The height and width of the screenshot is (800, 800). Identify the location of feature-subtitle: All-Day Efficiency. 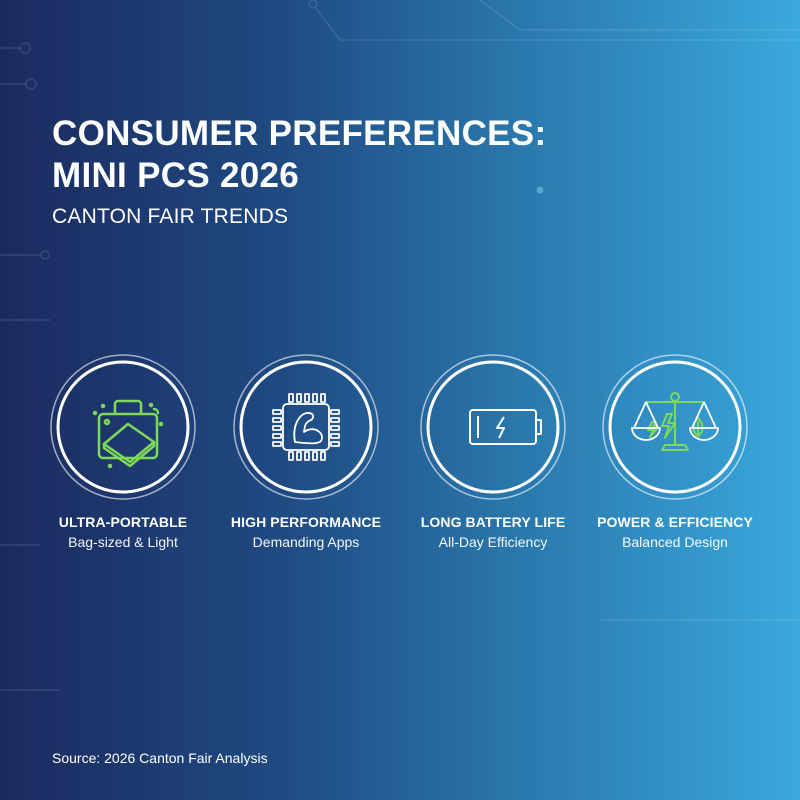
(493, 542).